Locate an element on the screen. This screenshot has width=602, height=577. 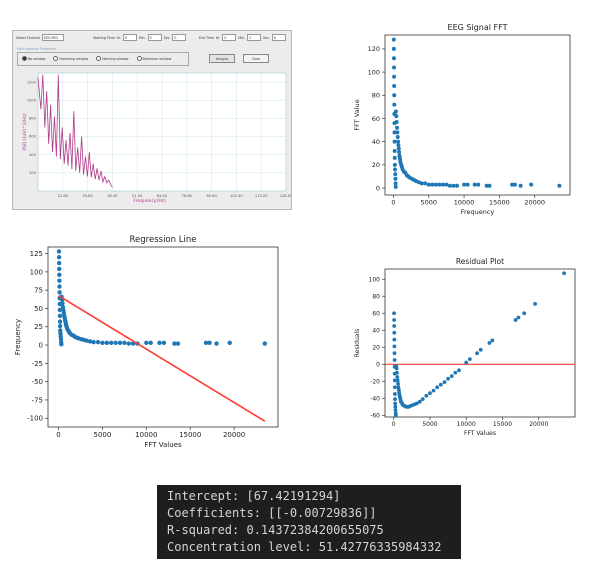
analyze-button: Analyze is located at coordinates (222, 58).